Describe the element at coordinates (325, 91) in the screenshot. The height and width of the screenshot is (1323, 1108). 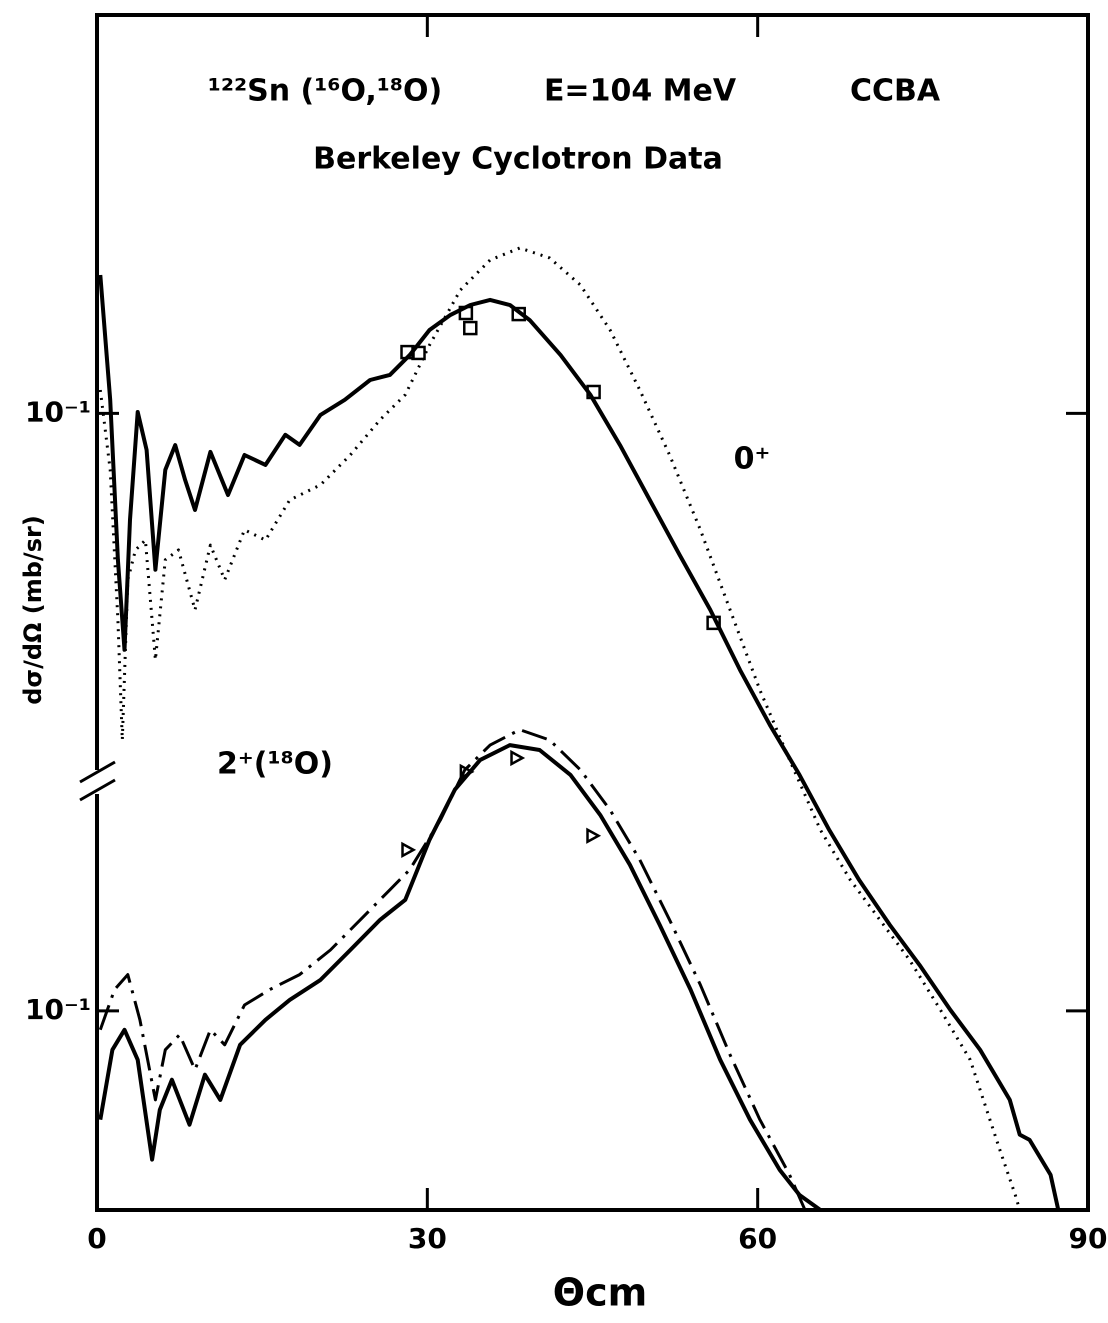
I see `chart-title: ¹²²Sn (¹⁶O,¹⁸O)` at that location.